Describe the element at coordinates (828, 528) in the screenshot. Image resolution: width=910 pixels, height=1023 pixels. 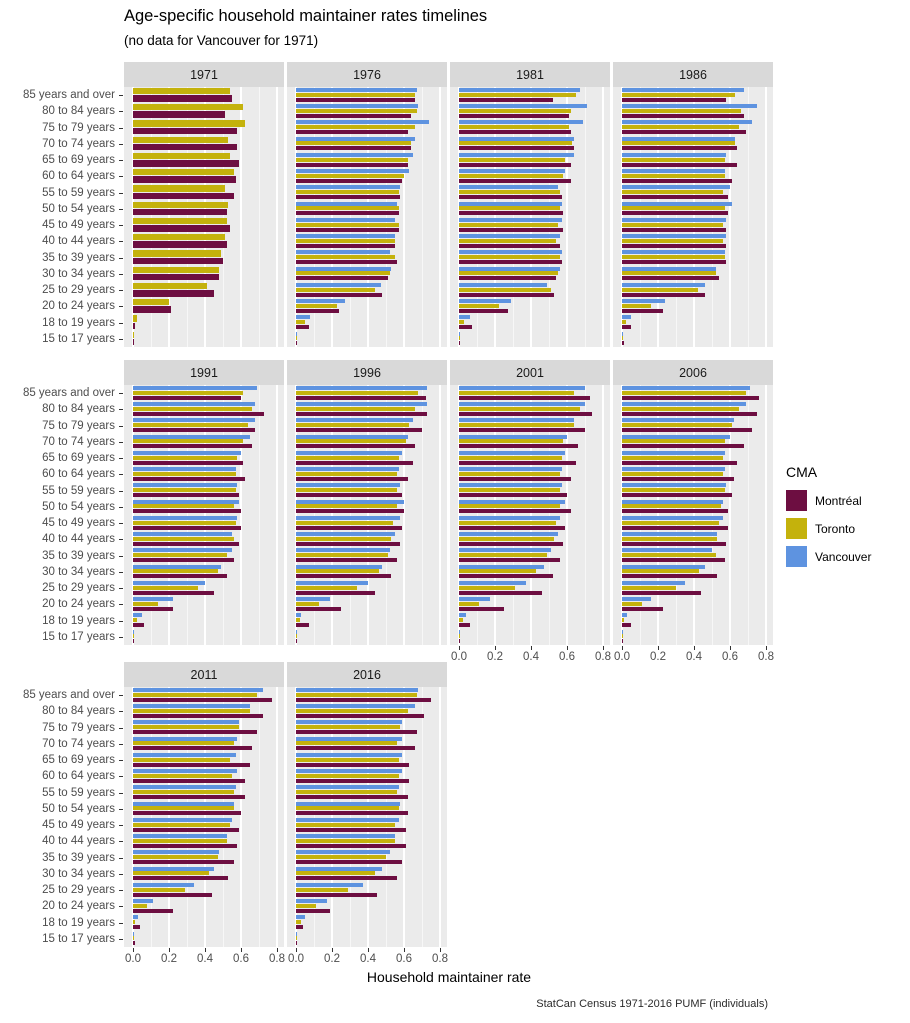
I see `legend-item-toronto: Toronto` at that location.